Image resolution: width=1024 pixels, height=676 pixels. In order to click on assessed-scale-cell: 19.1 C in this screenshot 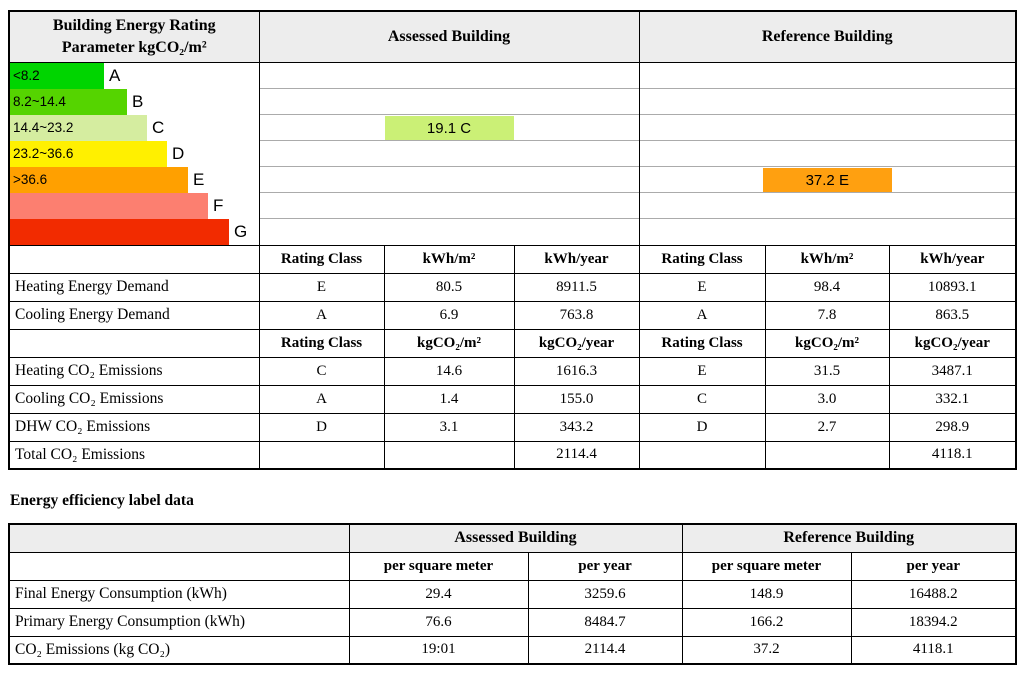, I will do `click(449, 127)`.